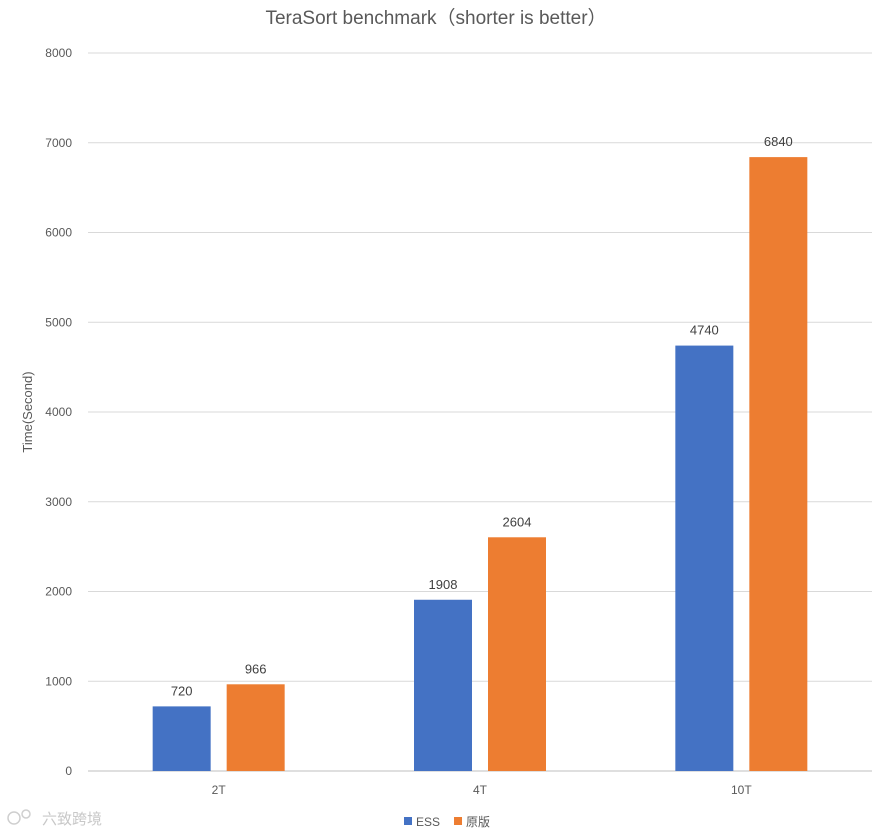  I want to click on legend: ESS 原版, so click(447, 822).